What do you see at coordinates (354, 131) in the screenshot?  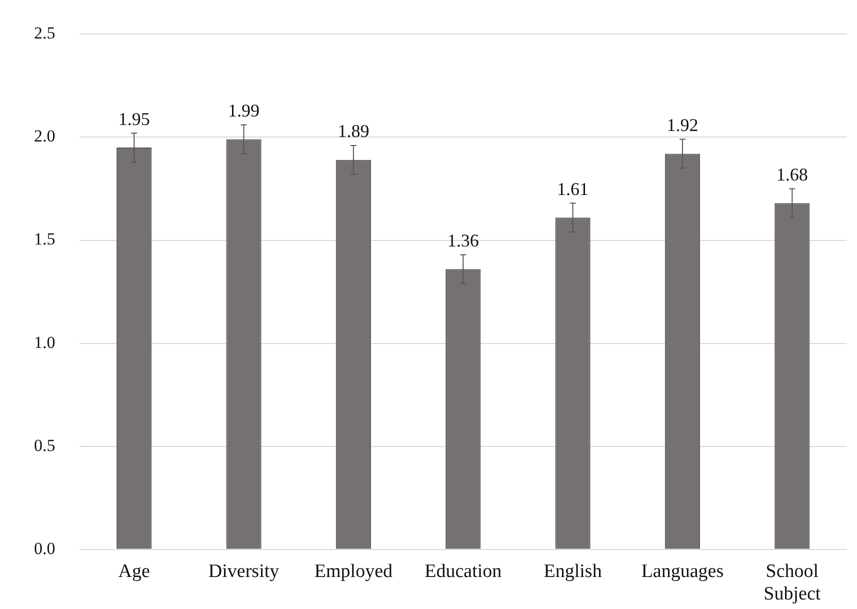 I see `data-label: 1.89` at bounding box center [354, 131].